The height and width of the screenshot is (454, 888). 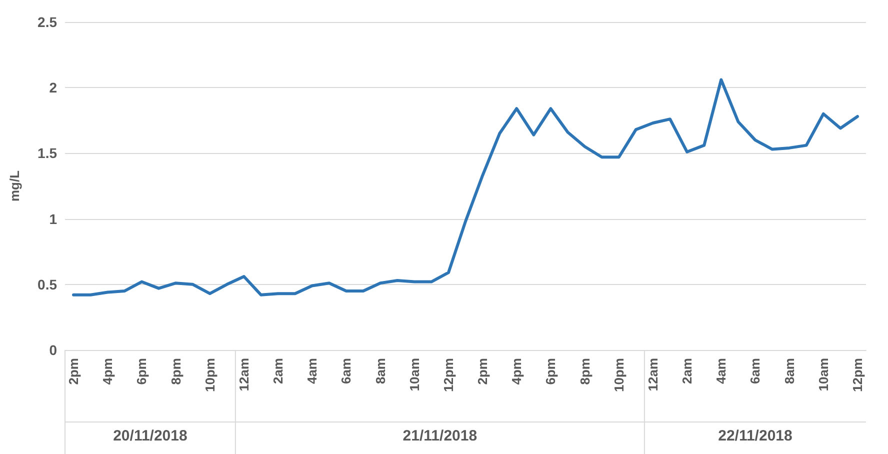 I want to click on y-tick-label: 0, so click(x=53, y=350).